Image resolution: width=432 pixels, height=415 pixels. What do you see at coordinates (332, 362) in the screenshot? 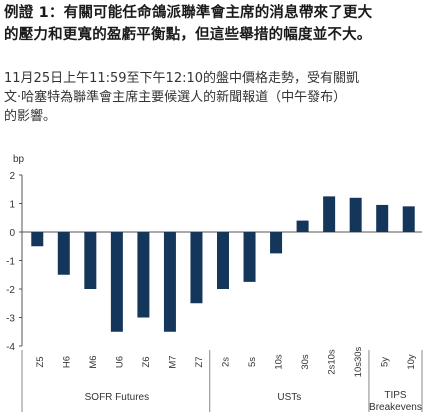
I see `x-tick-label: 2s10s` at bounding box center [332, 362].